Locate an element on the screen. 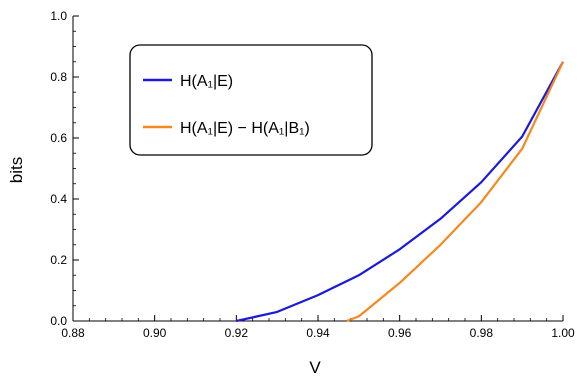 This screenshot has width=583, height=379. legend: H(A₁|E) H(A₁|E) − H(A₁|B₁) is located at coordinates (251, 100).